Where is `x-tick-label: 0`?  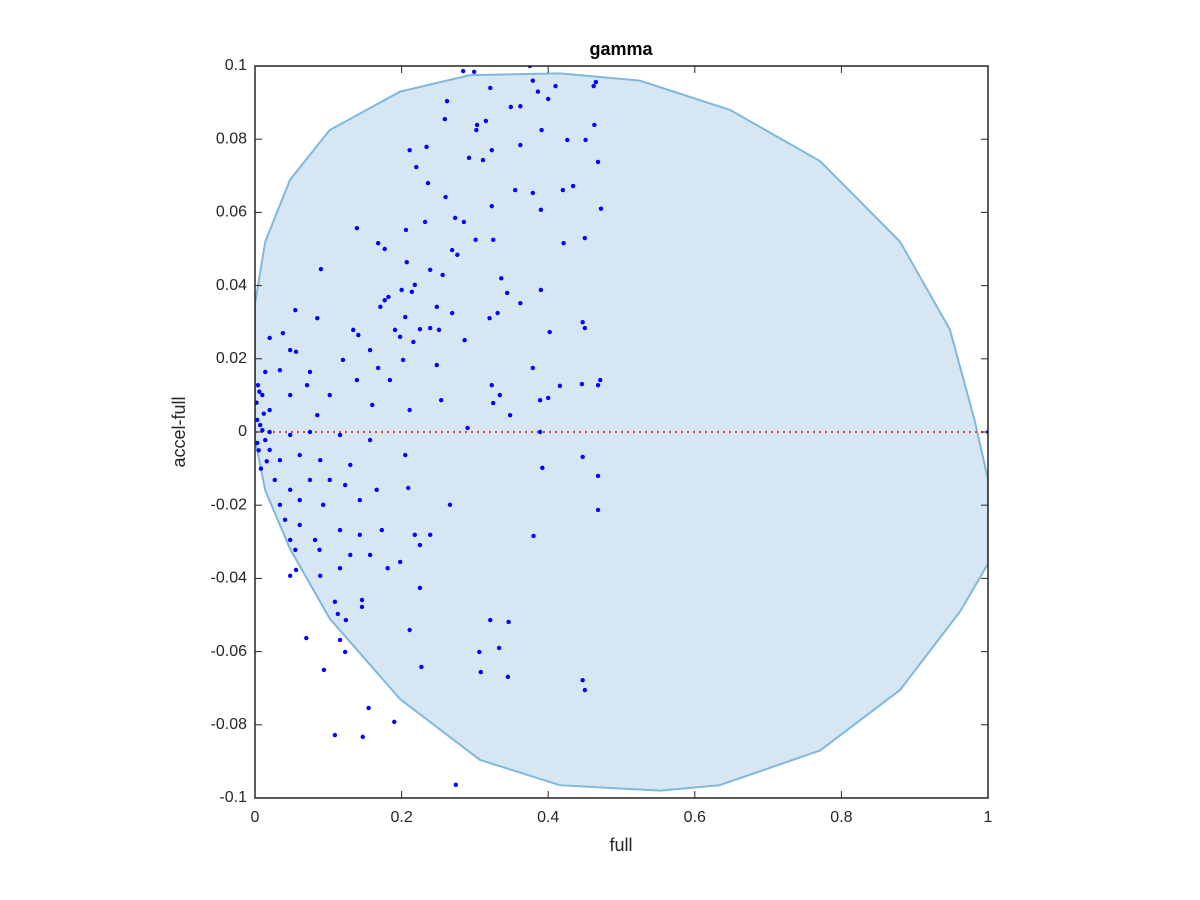
x-tick-label: 0 is located at coordinates (255, 817).